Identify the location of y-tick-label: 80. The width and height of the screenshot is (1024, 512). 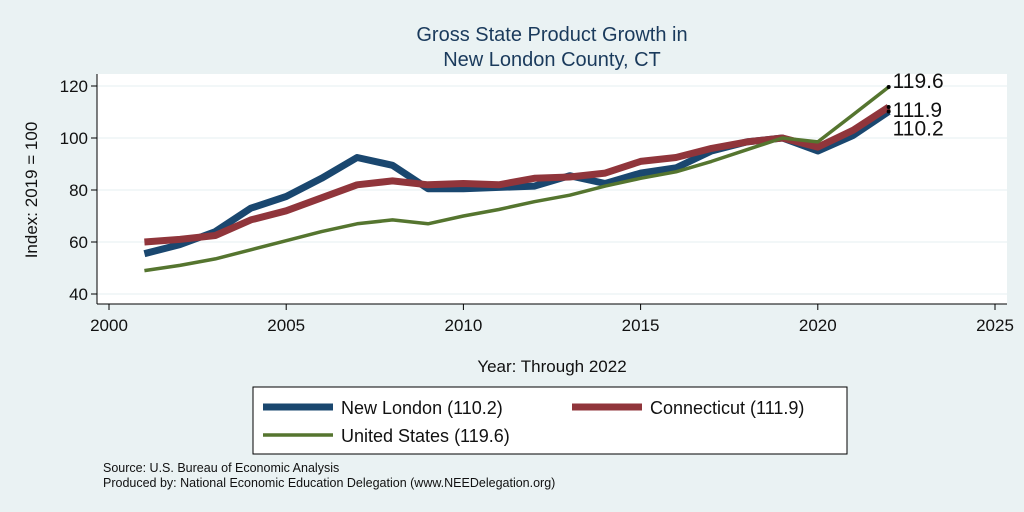
(78, 190).